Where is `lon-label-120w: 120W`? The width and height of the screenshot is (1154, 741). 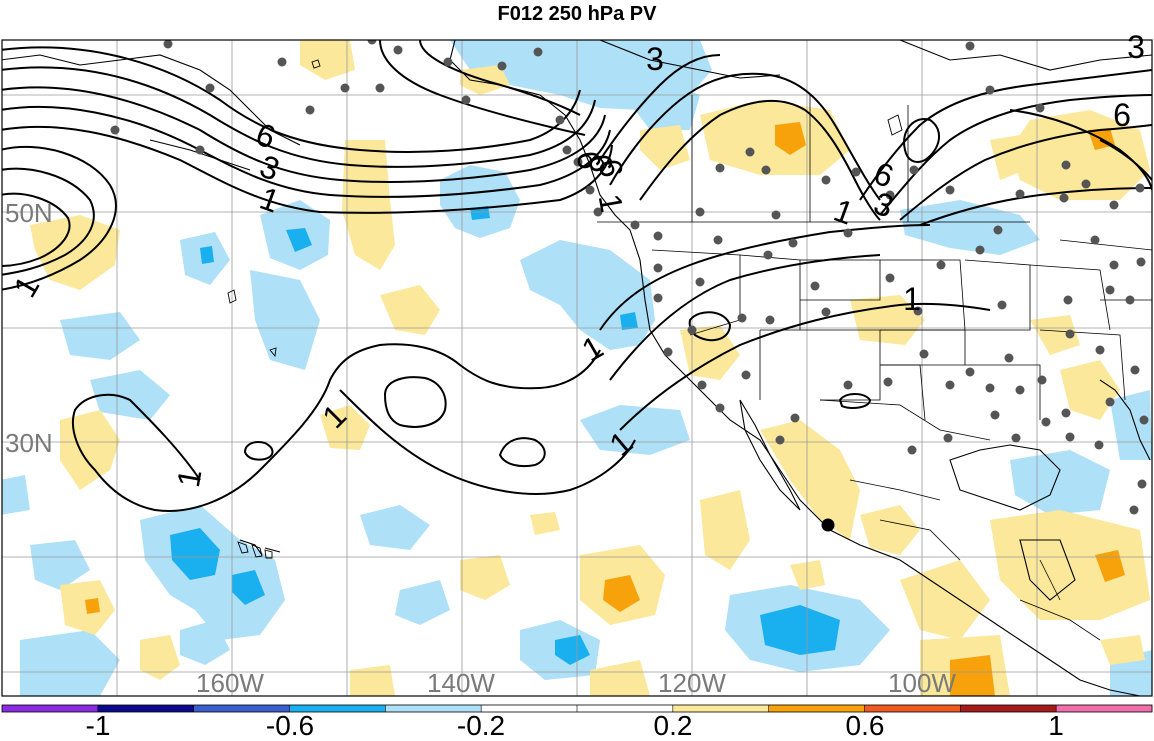 lon-label-120w: 120W is located at coordinates (692, 683).